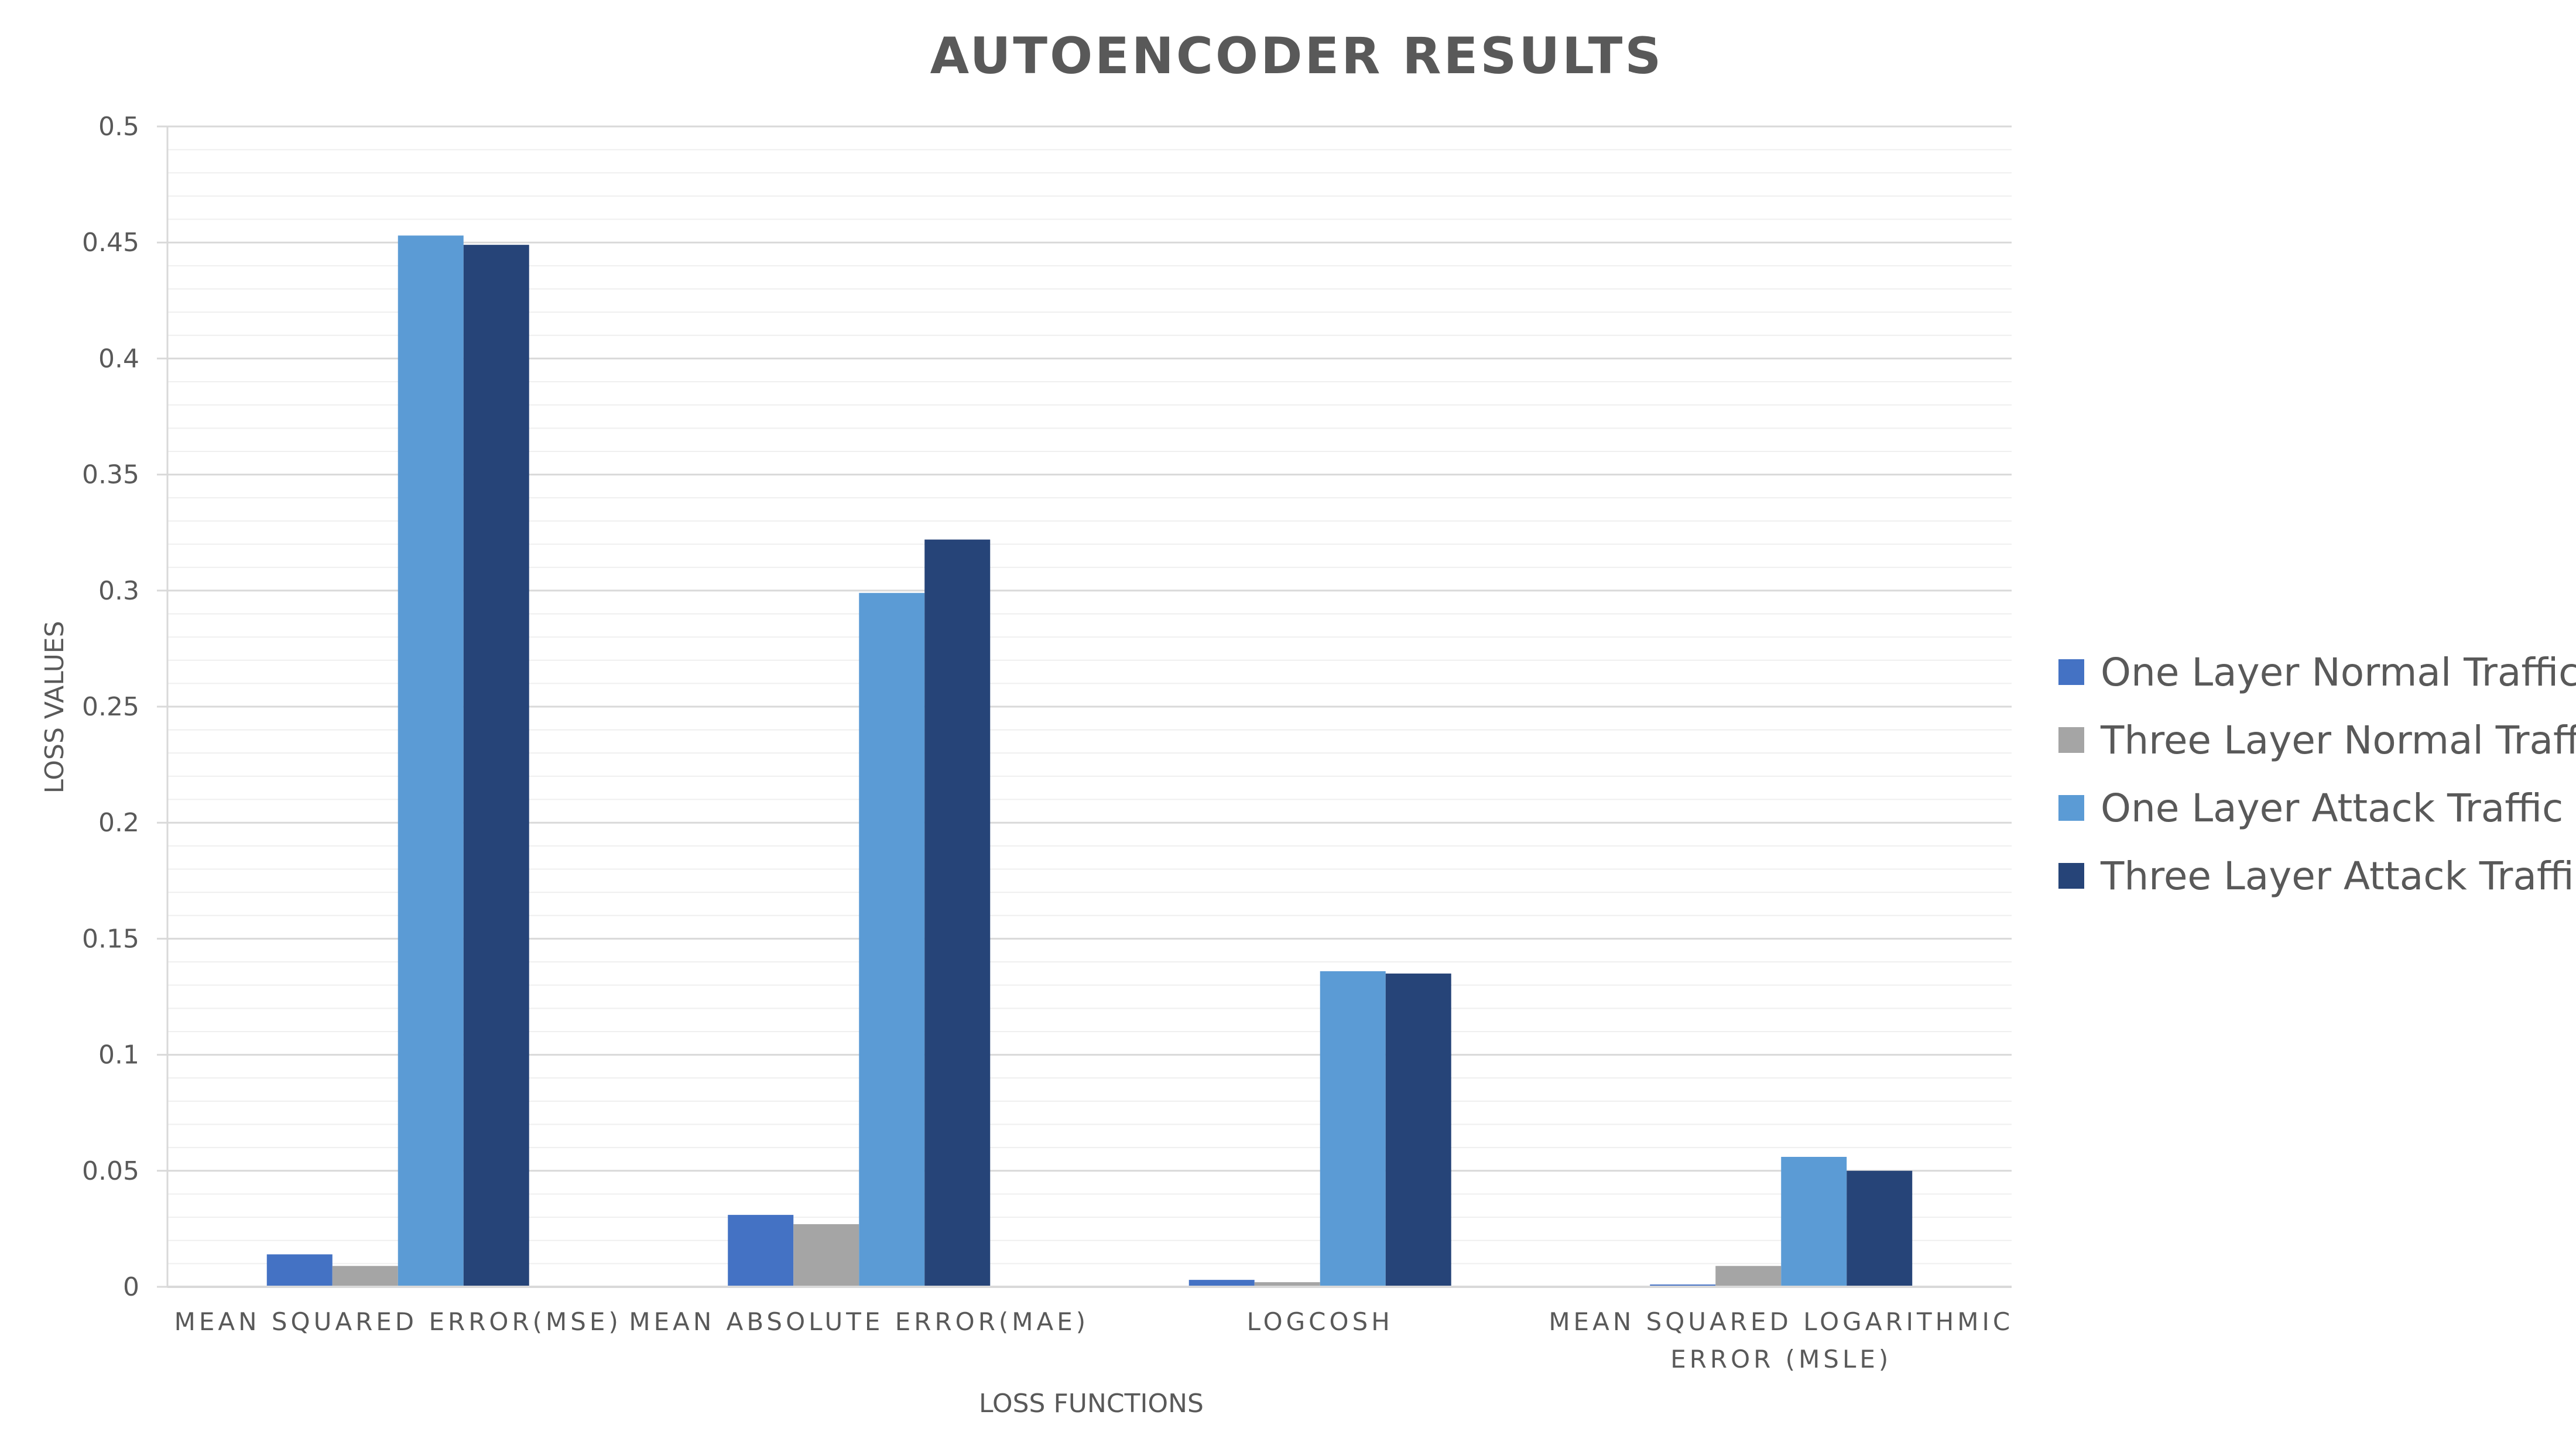 This screenshot has width=2576, height=1449. What do you see at coordinates (2332, 808) in the screenshot?
I see `legend-label: One Layer Attack Traffic` at bounding box center [2332, 808].